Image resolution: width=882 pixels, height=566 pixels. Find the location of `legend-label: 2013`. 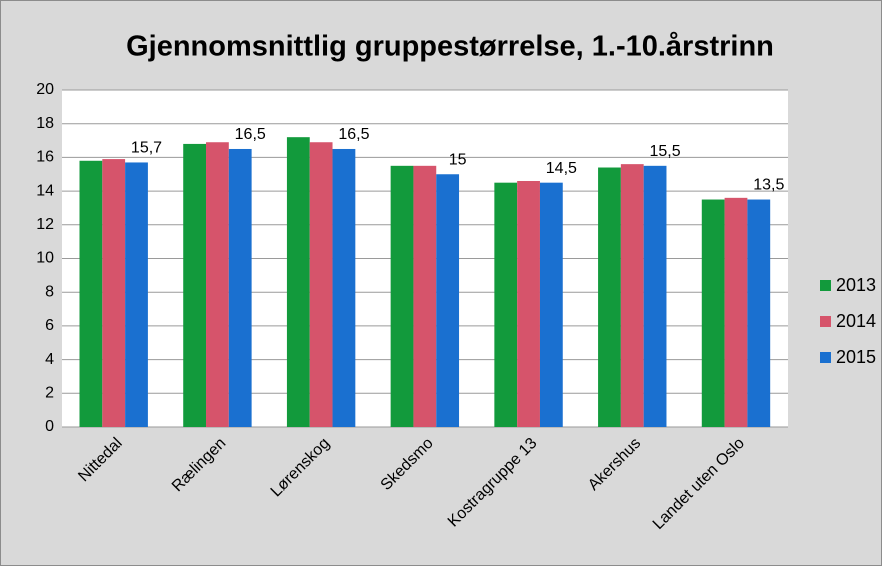

legend-label: 2013 is located at coordinates (856, 285).